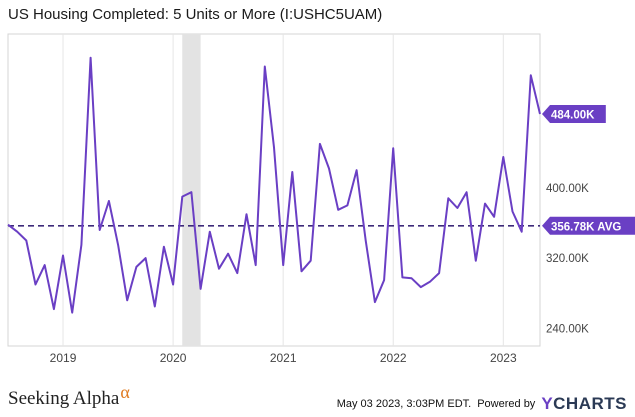 The image size is (635, 417). What do you see at coordinates (567, 329) in the screenshot?
I see `y-tick-label: 240.00K` at bounding box center [567, 329].